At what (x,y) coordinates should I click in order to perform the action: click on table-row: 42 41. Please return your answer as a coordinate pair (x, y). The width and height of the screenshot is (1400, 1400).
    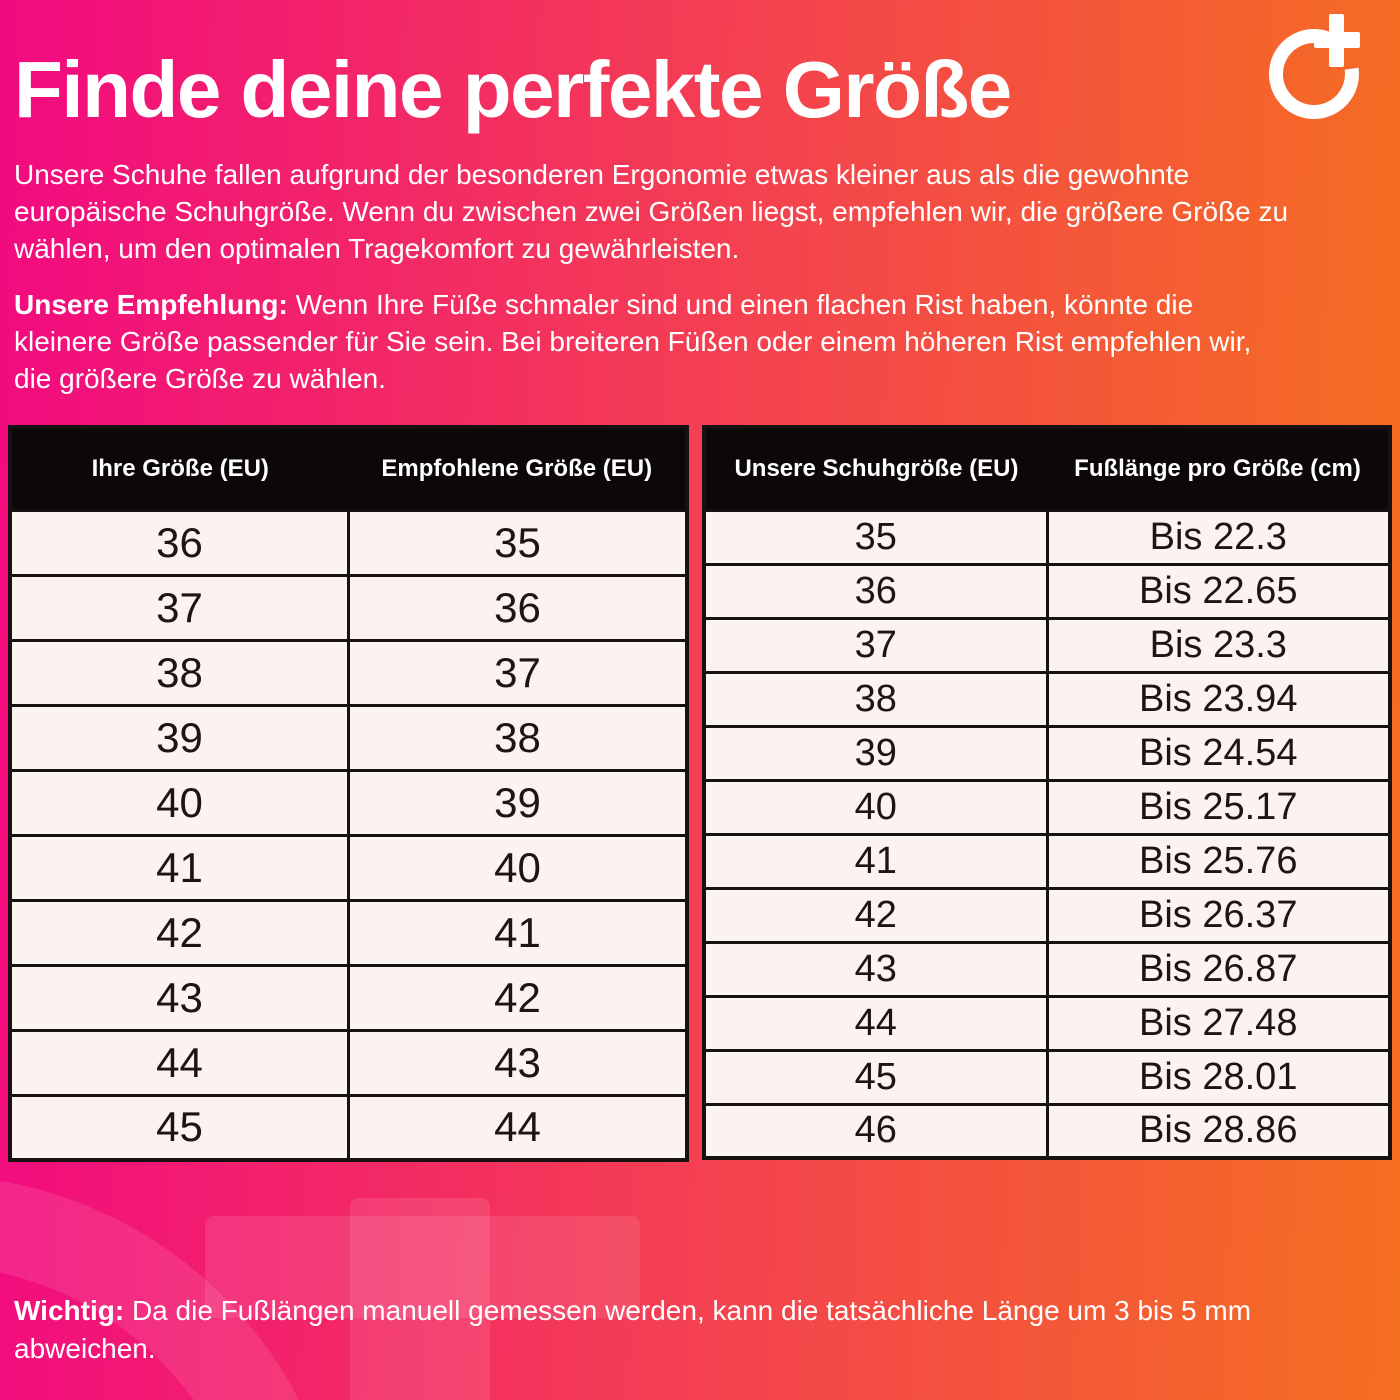
    Looking at the image, I should click on (348, 932).